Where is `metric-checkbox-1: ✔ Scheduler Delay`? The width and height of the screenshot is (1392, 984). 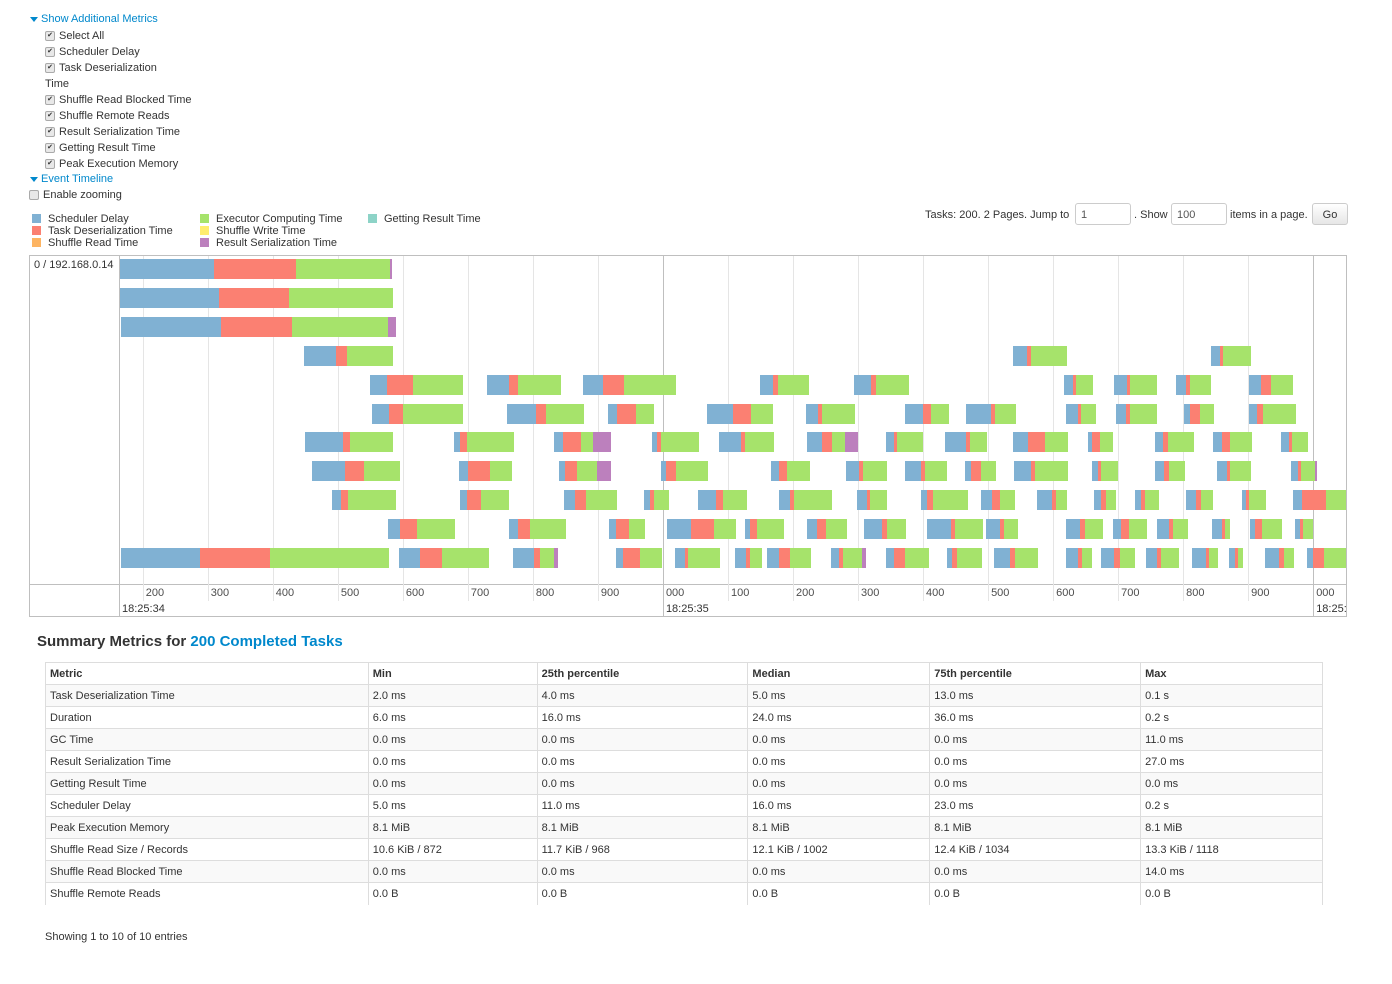 metric-checkbox-1: ✔ Scheduler Delay is located at coordinates (92, 52).